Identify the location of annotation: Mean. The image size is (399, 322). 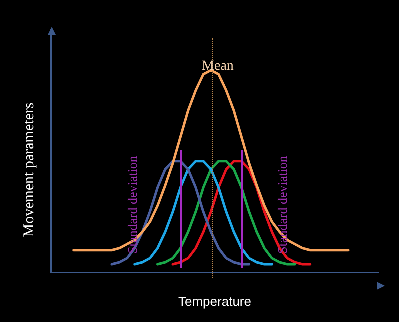
(218, 67).